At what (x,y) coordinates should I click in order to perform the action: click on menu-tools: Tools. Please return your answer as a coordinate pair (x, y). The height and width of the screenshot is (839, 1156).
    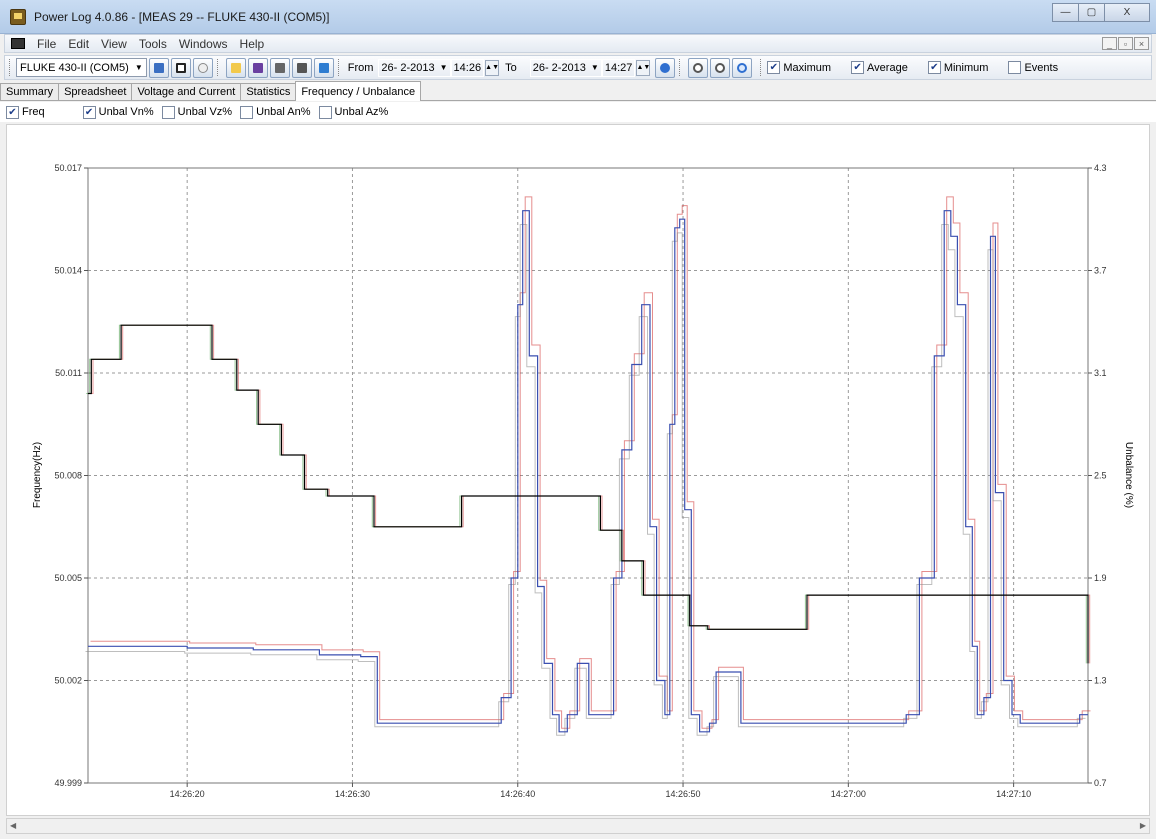
    Looking at the image, I should click on (152, 43).